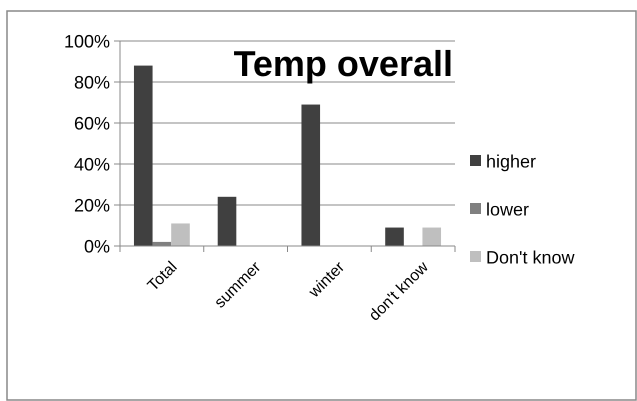 This screenshot has height=401, width=637. Describe the element at coordinates (511, 161) in the screenshot. I see `legend-label: higher` at that location.